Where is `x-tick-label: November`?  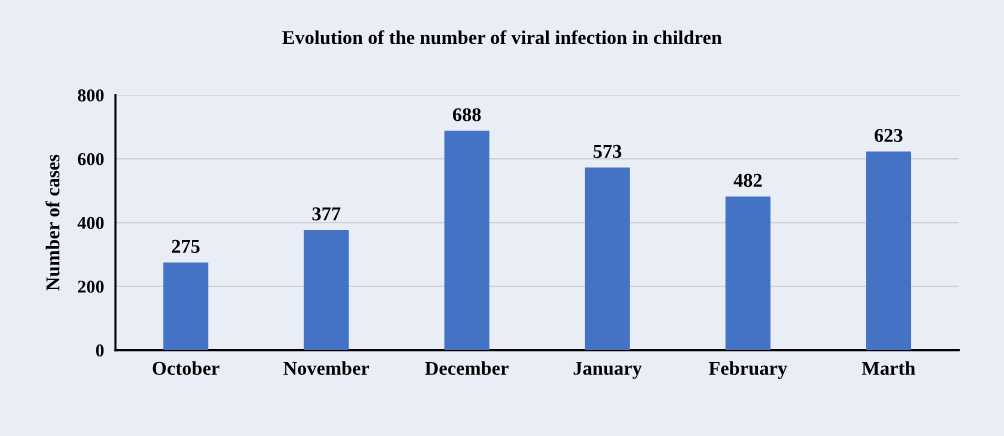
x-tick-label: November is located at coordinates (326, 368).